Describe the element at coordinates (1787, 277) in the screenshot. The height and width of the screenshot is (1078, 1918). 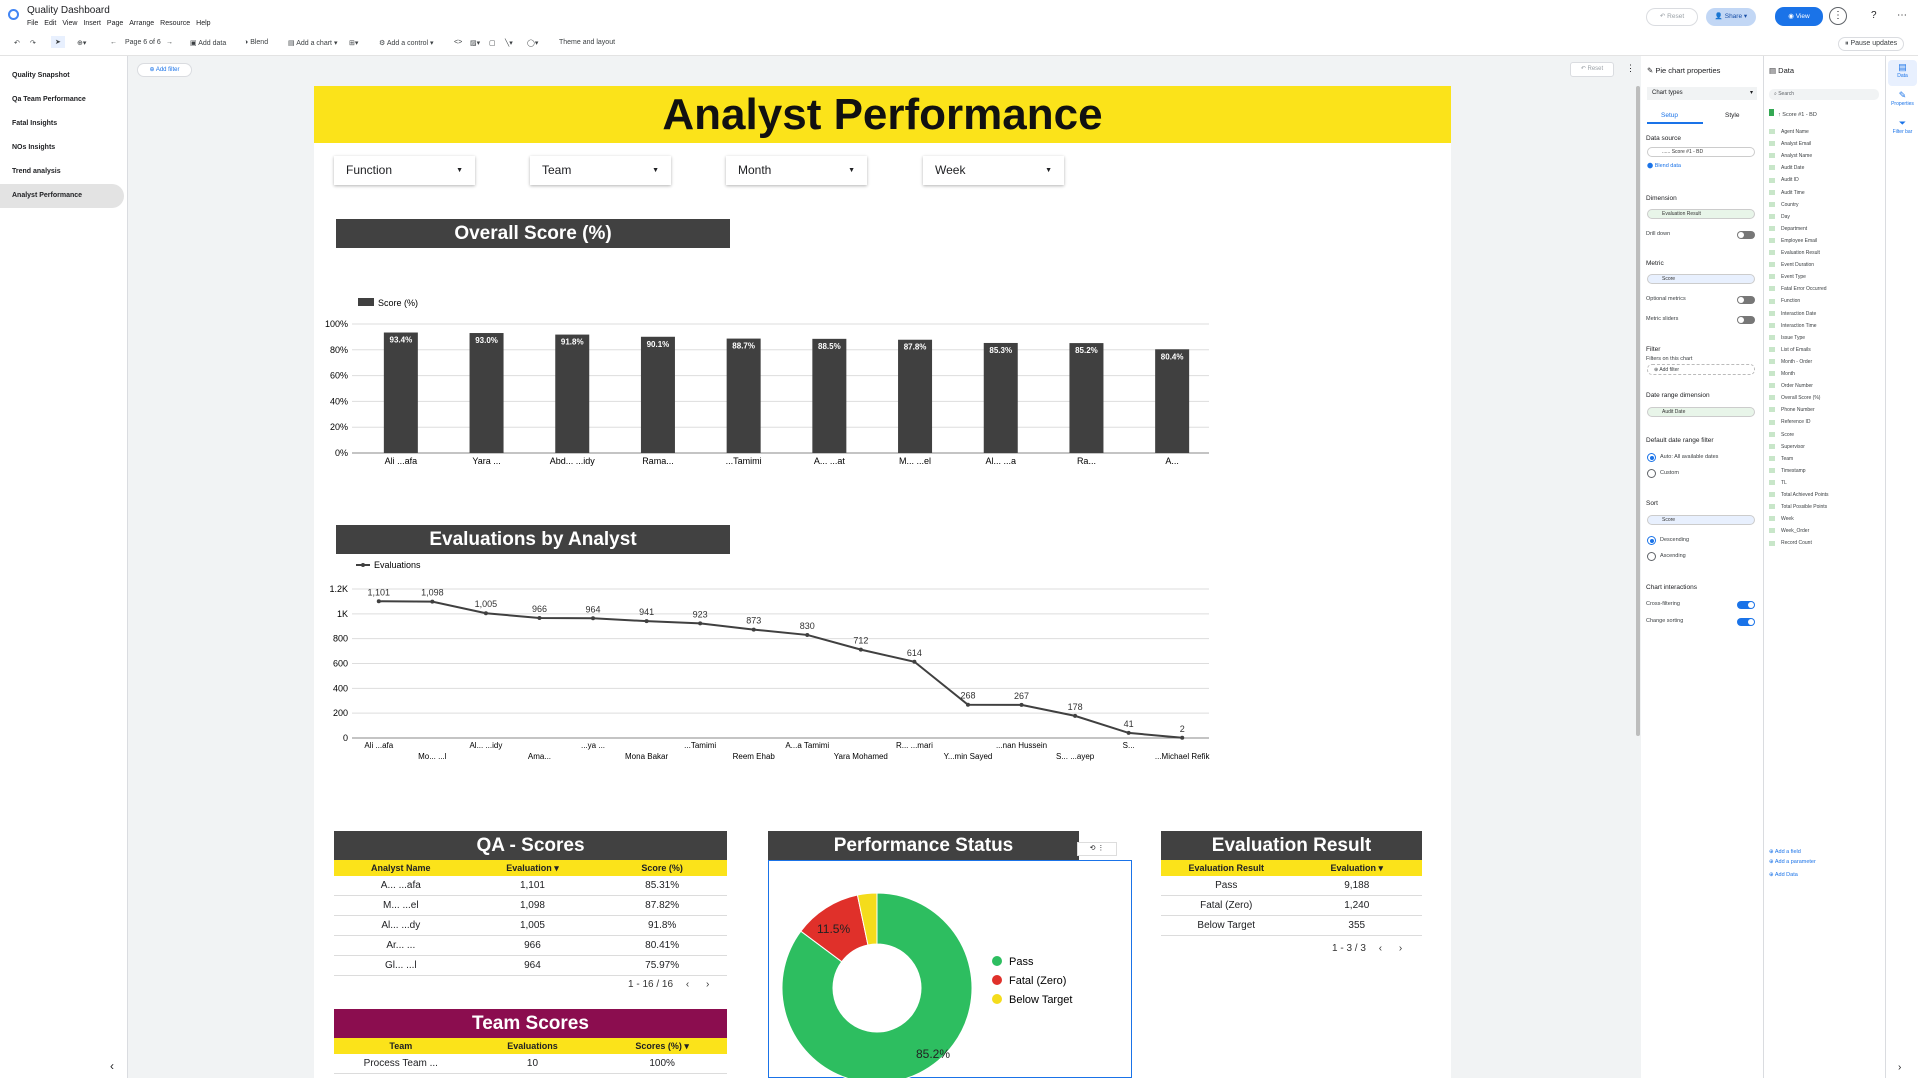
I see `data-field-item: Event Type` at that location.